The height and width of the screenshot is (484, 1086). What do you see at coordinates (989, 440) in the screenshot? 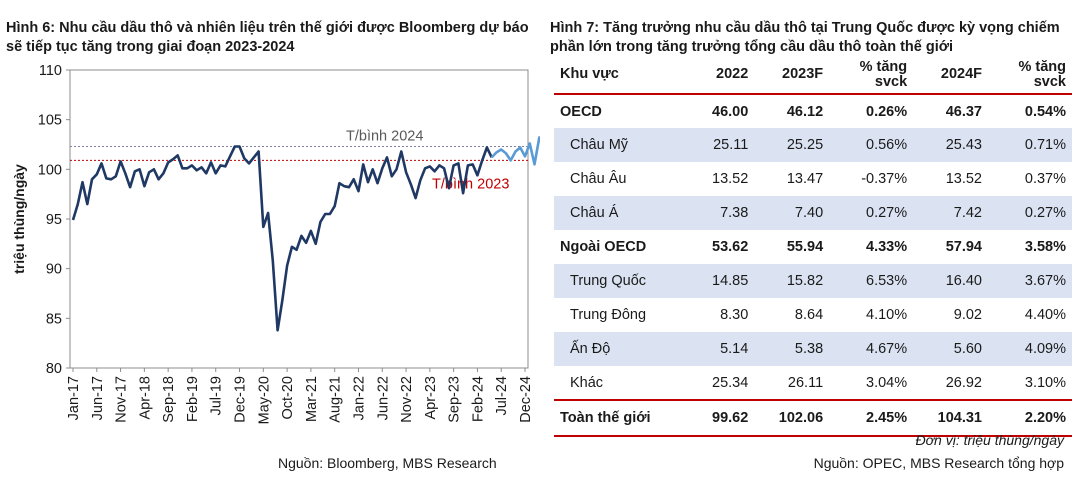
I see `unit-note: Đơn vị: triệu thùng/ngày` at bounding box center [989, 440].